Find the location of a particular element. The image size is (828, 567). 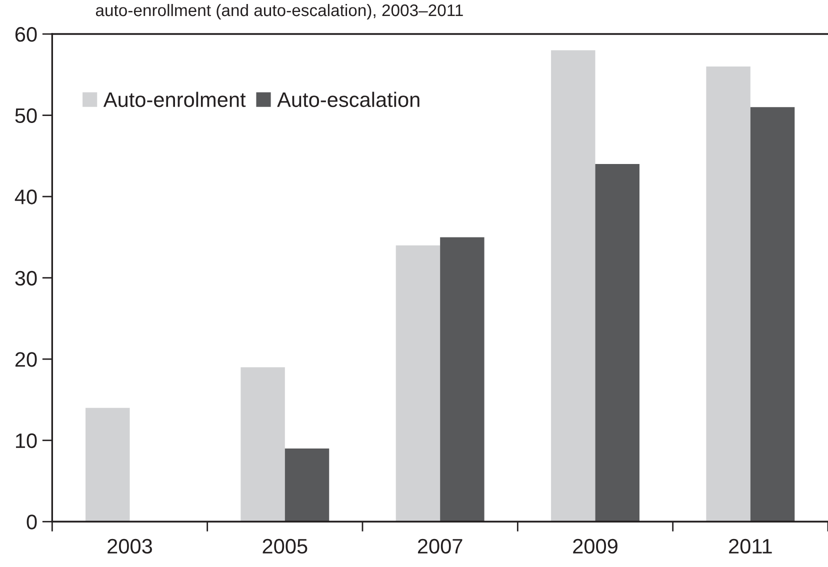

y-tick-label: 10 is located at coordinates (26, 440).